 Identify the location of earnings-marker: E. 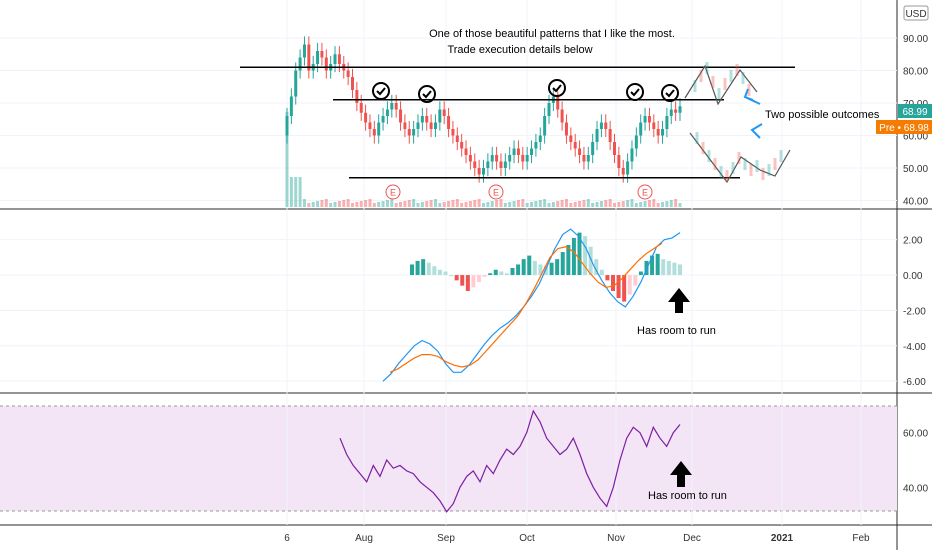
(645, 192).